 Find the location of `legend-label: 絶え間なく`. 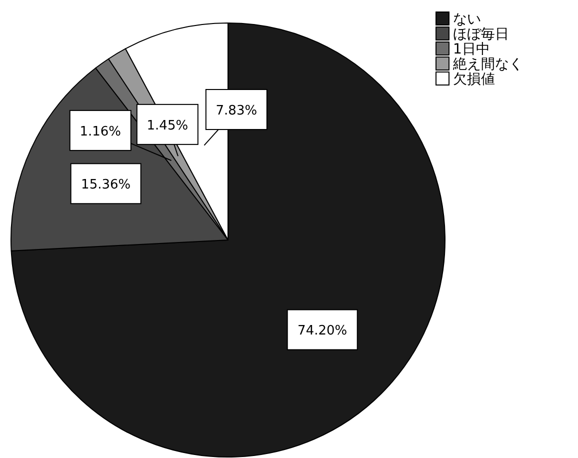

legend-label: 絶え間なく is located at coordinates (487, 64).